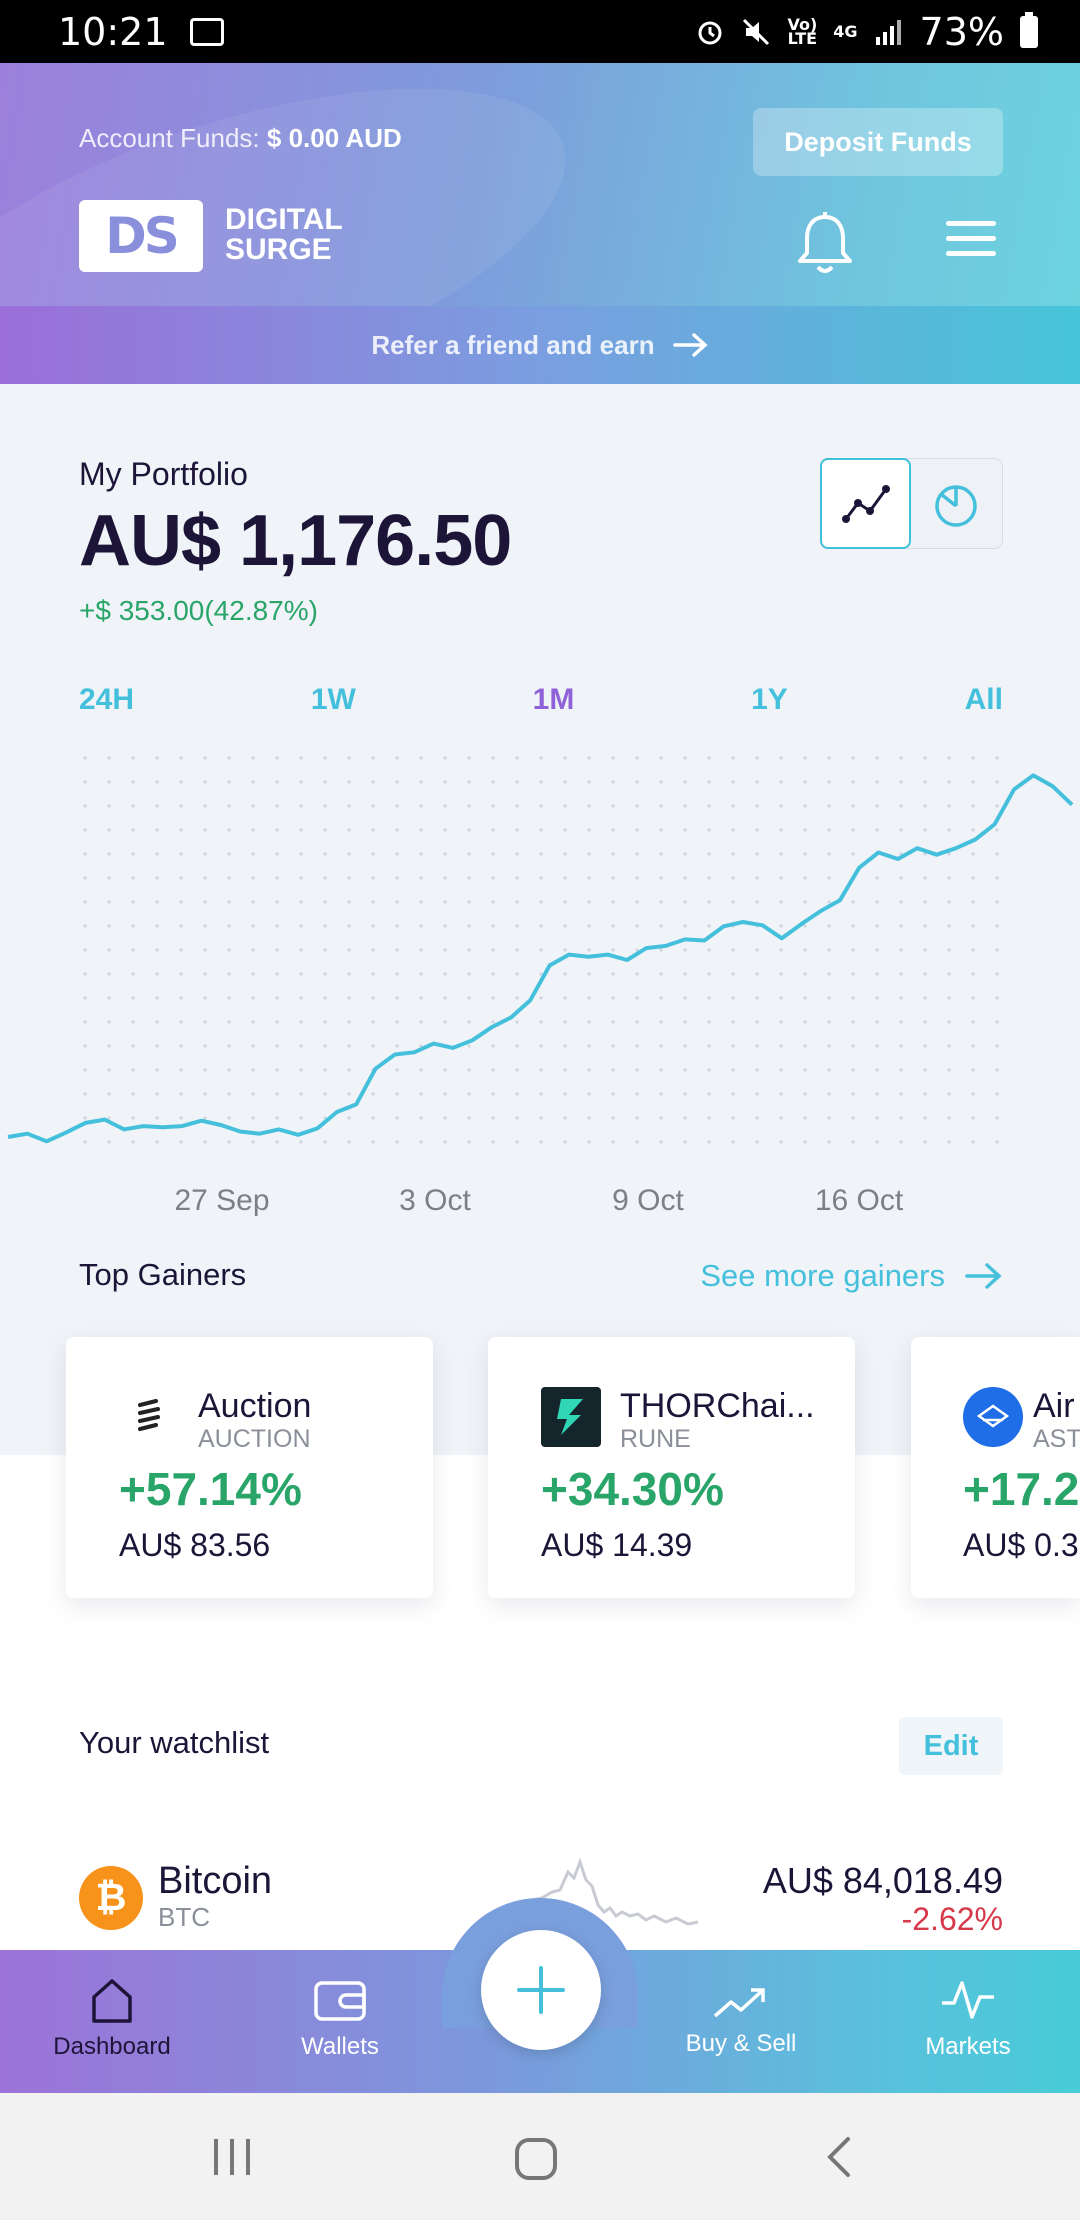 This screenshot has width=1080, height=2220. What do you see at coordinates (951, 1746) in the screenshot?
I see `edit-watchlist-button: Edit` at bounding box center [951, 1746].